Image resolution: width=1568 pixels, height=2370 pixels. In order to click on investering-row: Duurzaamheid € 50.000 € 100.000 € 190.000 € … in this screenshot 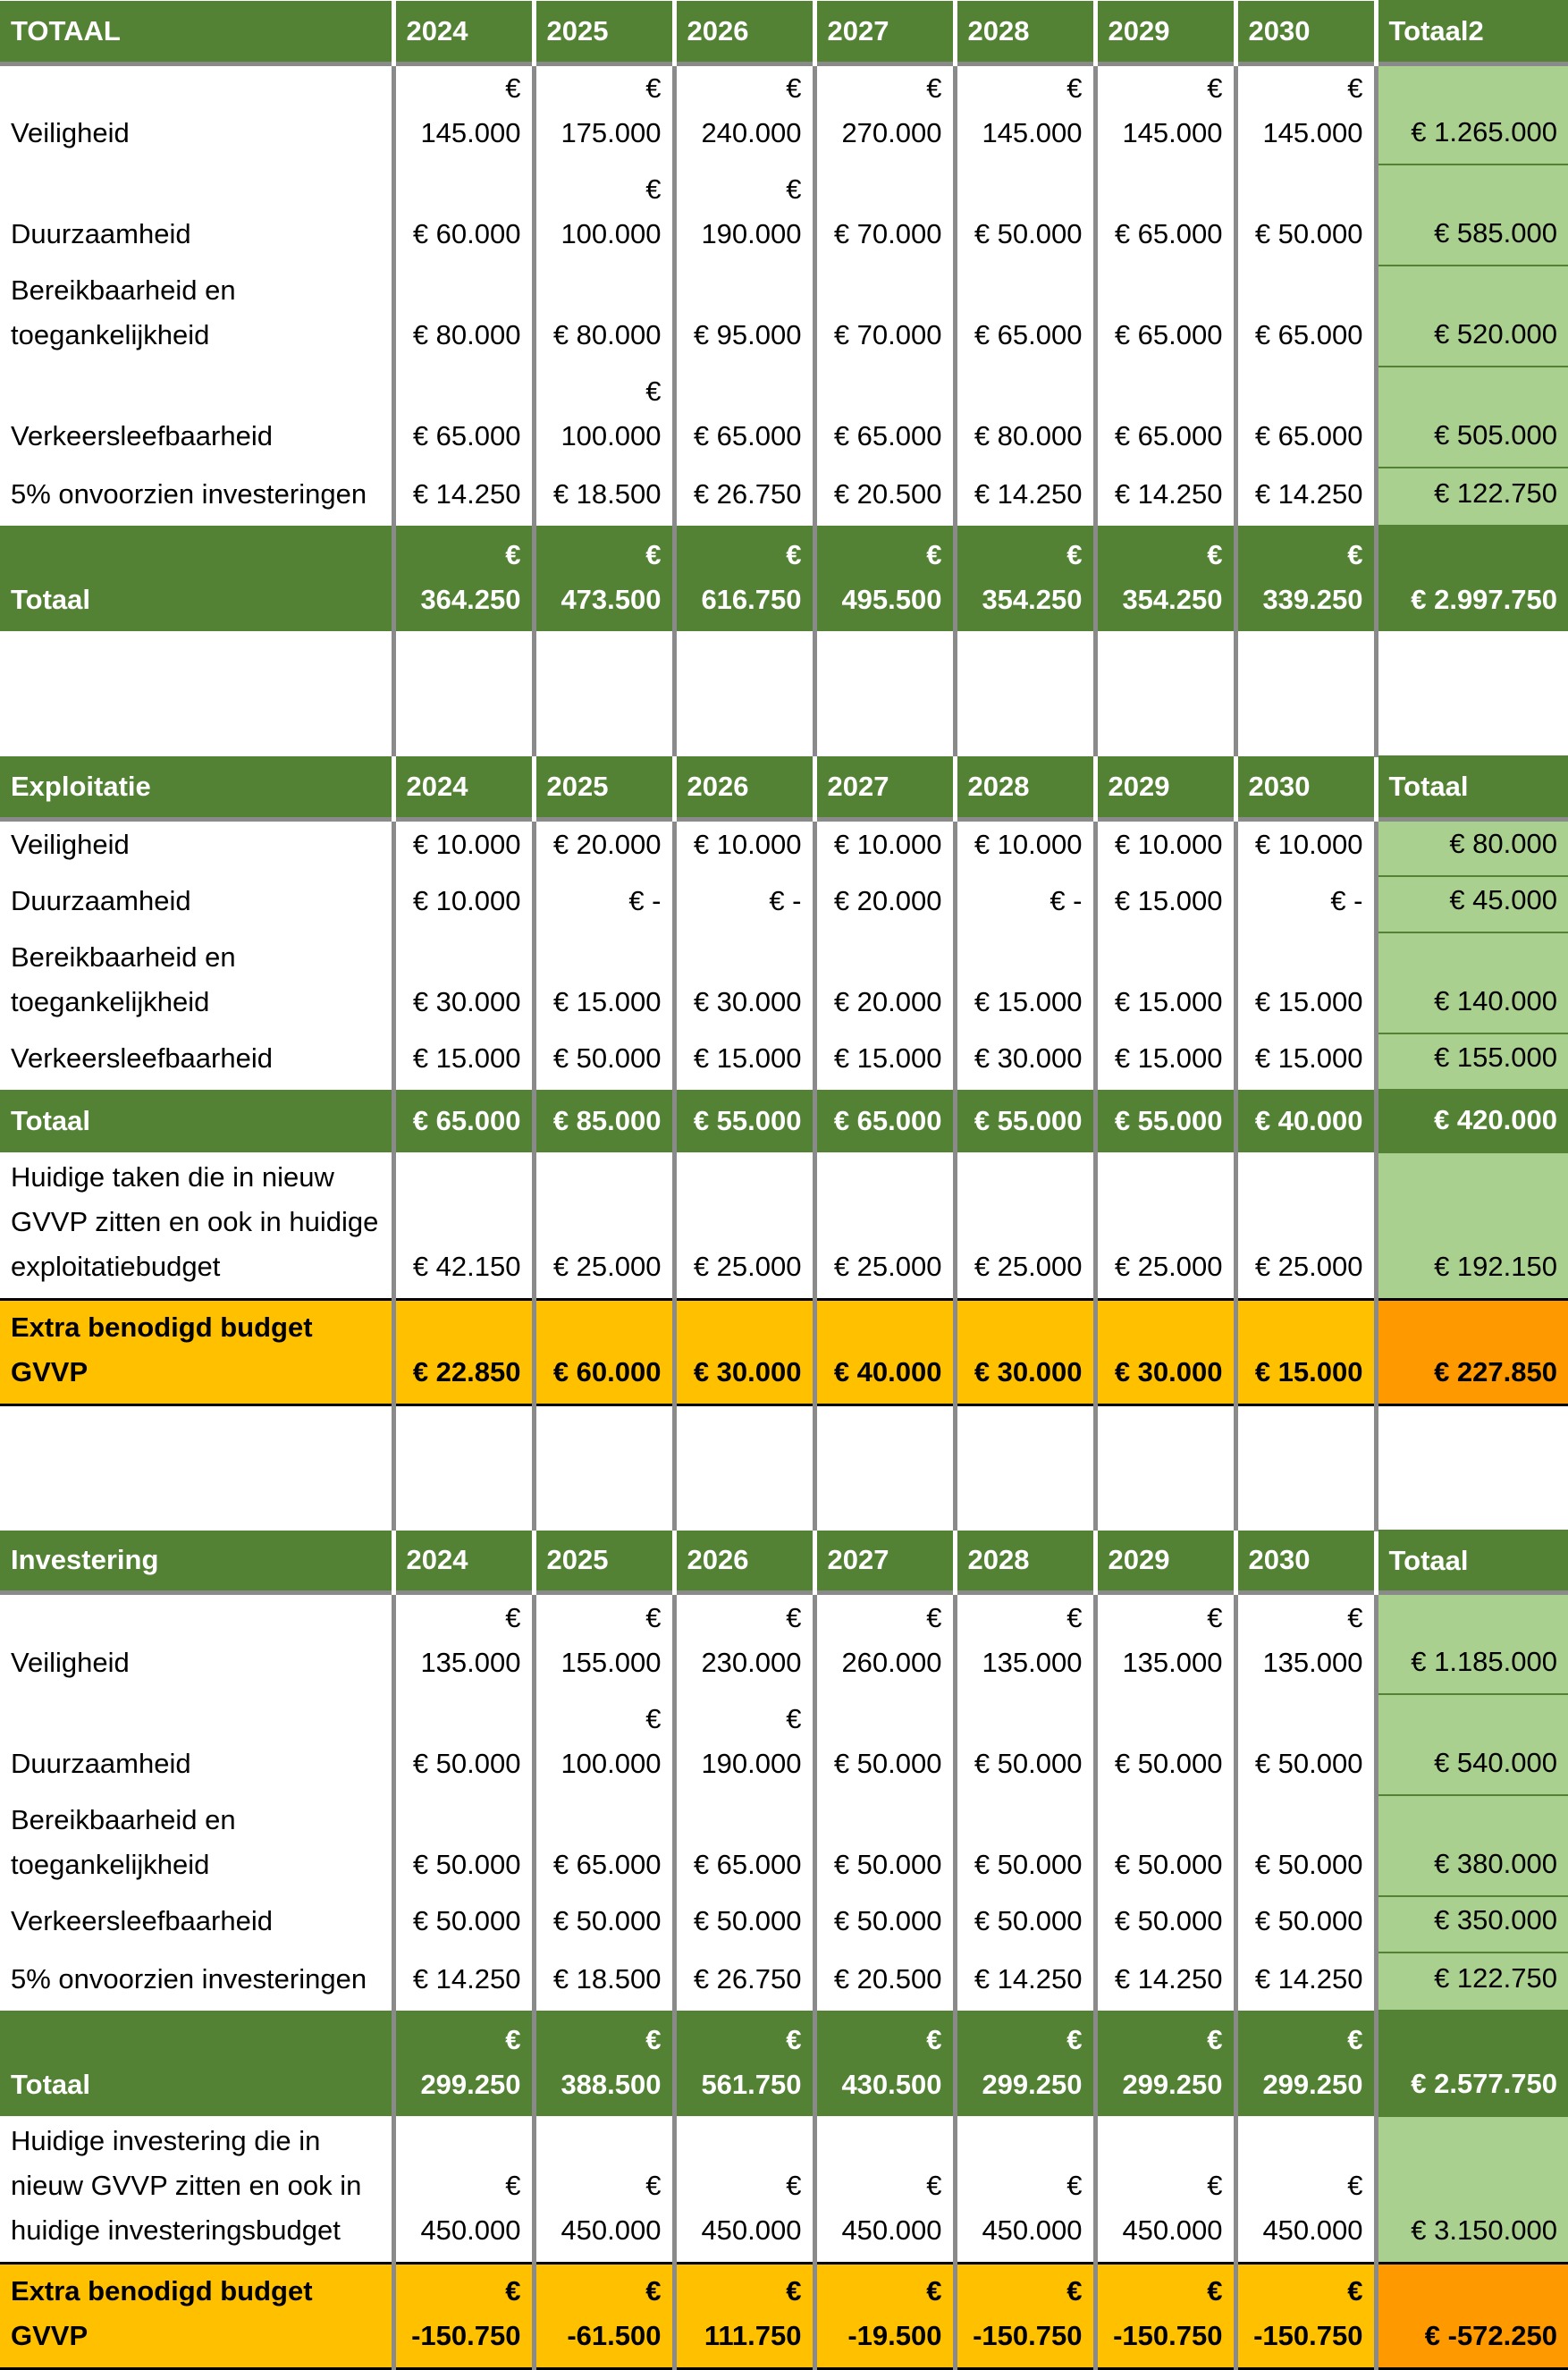, I will do `click(784, 1744)`.